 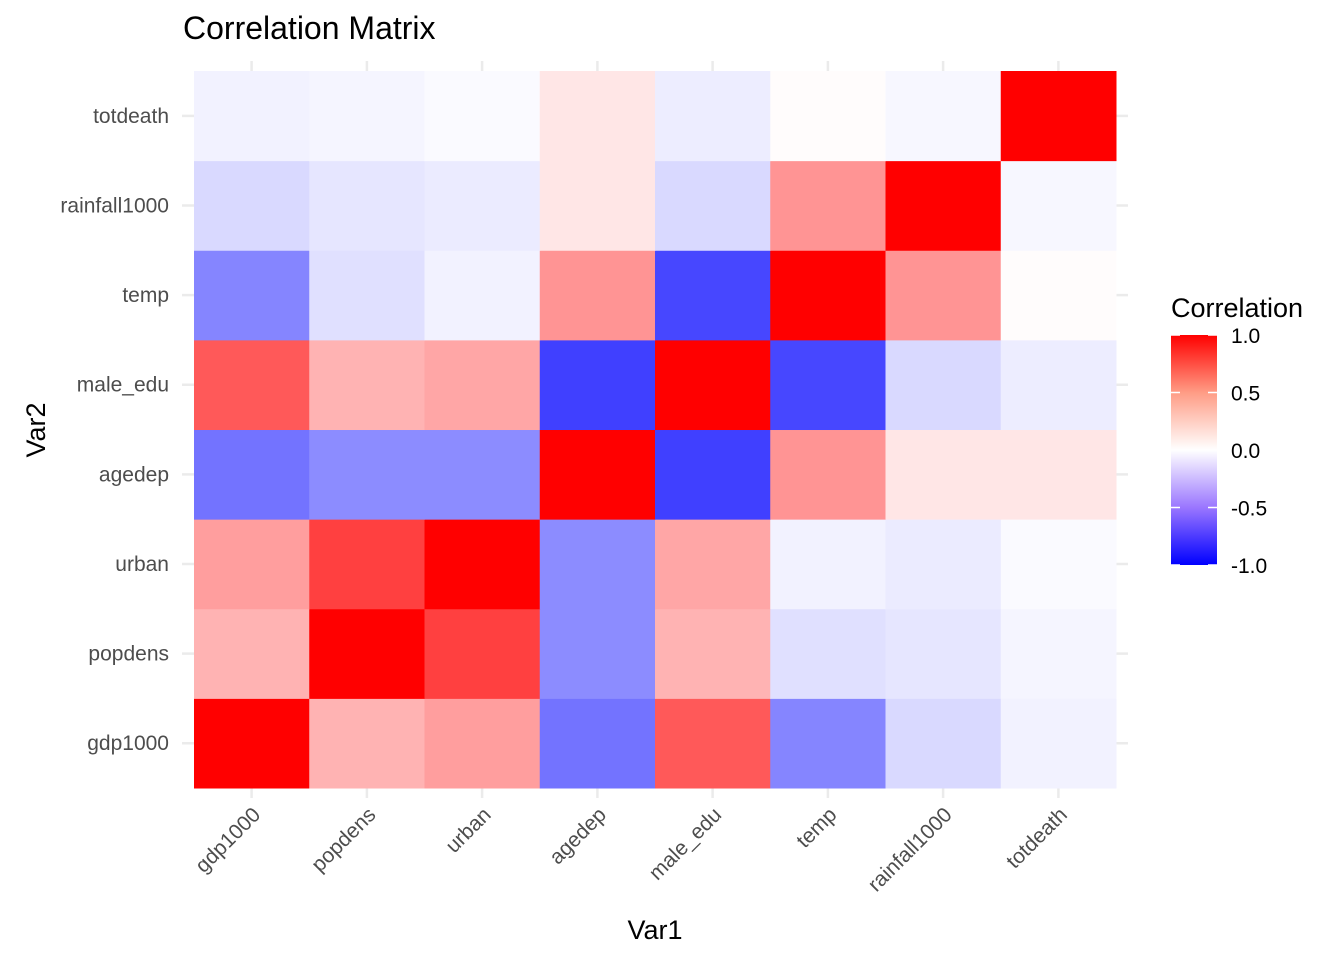 What do you see at coordinates (713, 116) in the screenshot?
I see `heatmap-cell-male_edu-totdeath` at bounding box center [713, 116].